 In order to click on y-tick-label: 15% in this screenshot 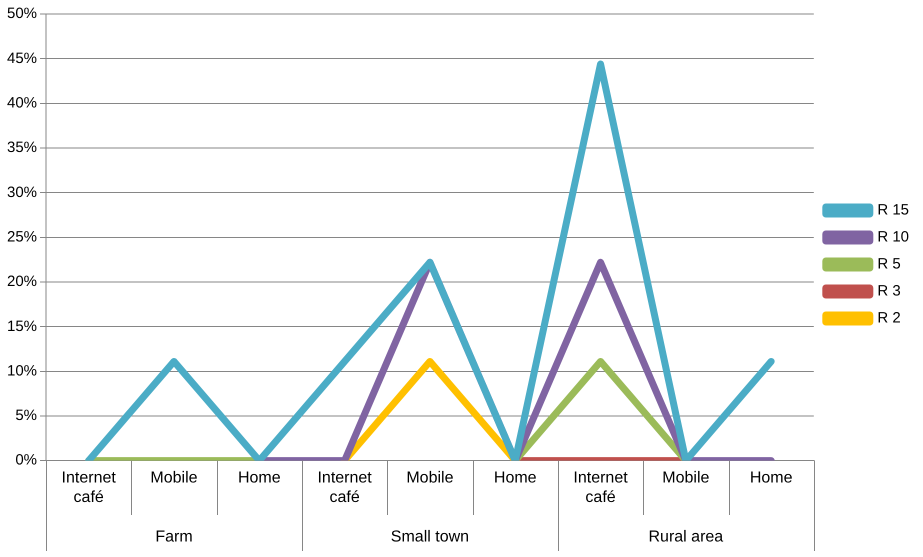, I will do `click(22, 326)`.